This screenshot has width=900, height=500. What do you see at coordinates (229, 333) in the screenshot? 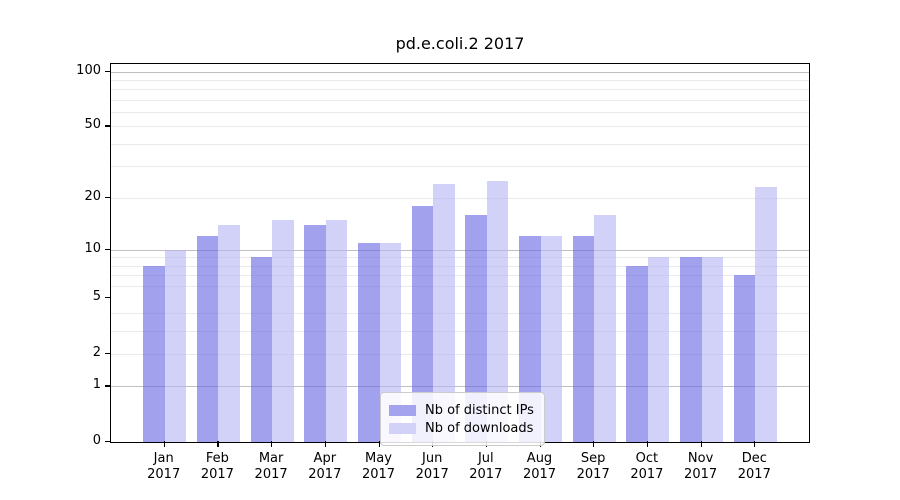
I see `bar-downloads-feb` at bounding box center [229, 333].